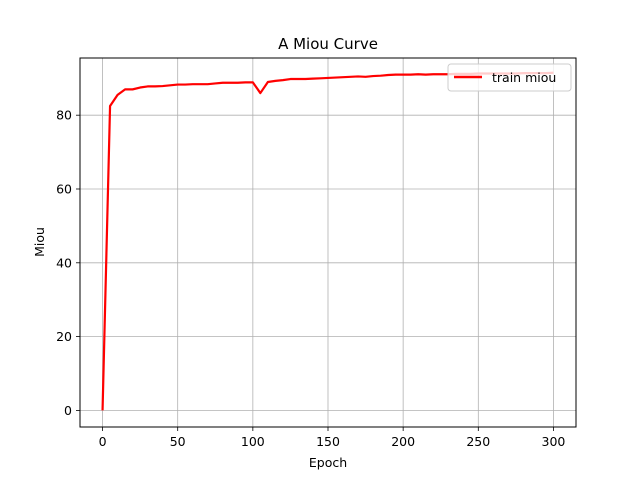  I want to click on legend-box, so click(509, 77).